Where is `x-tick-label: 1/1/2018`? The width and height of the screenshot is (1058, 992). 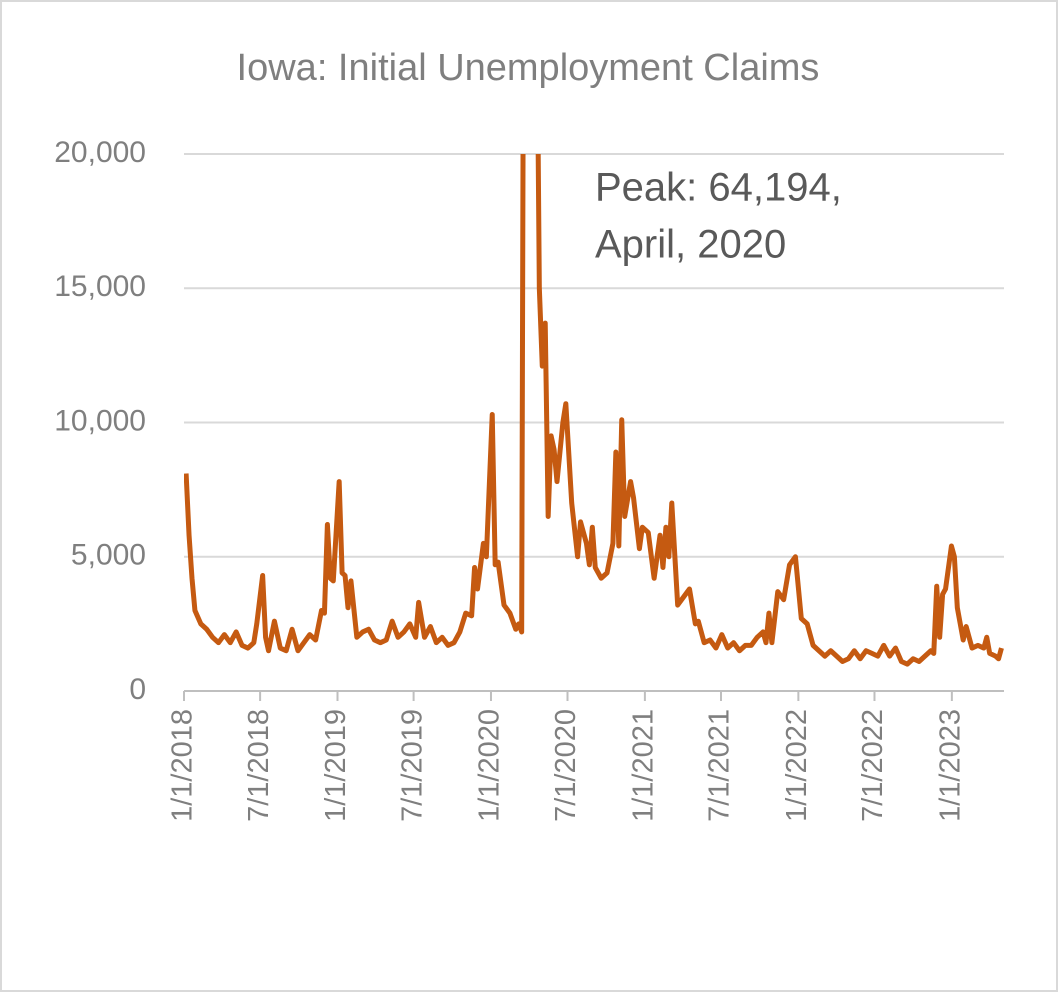 x-tick-label: 1/1/2018 is located at coordinates (183, 765).